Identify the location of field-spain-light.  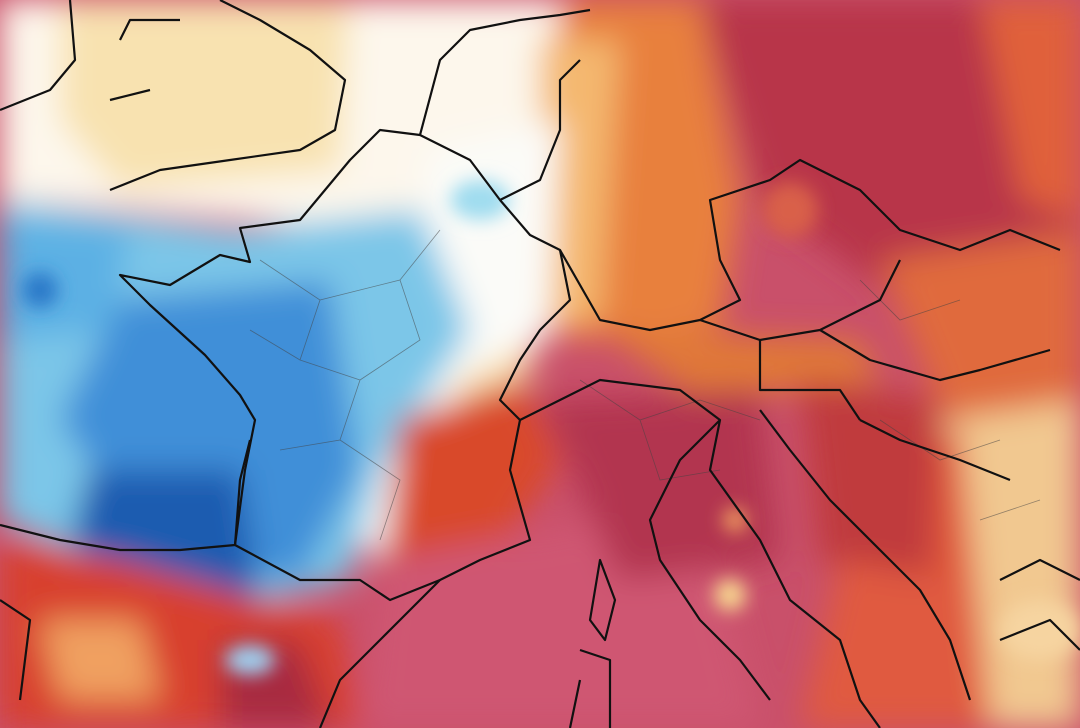
(100, 660).